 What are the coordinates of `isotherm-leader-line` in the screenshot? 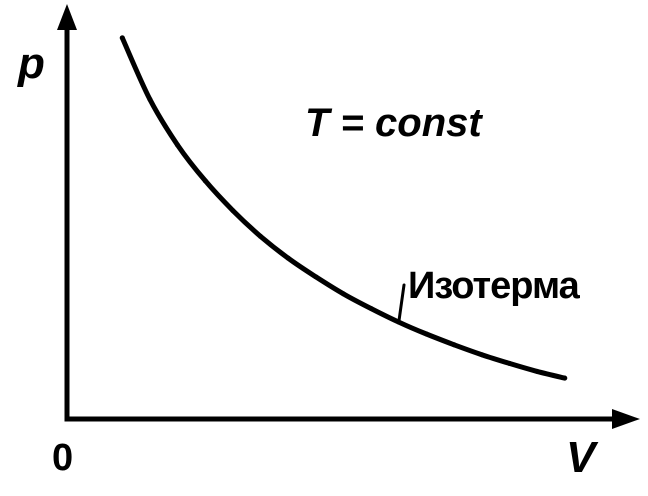 It's located at (401, 303).